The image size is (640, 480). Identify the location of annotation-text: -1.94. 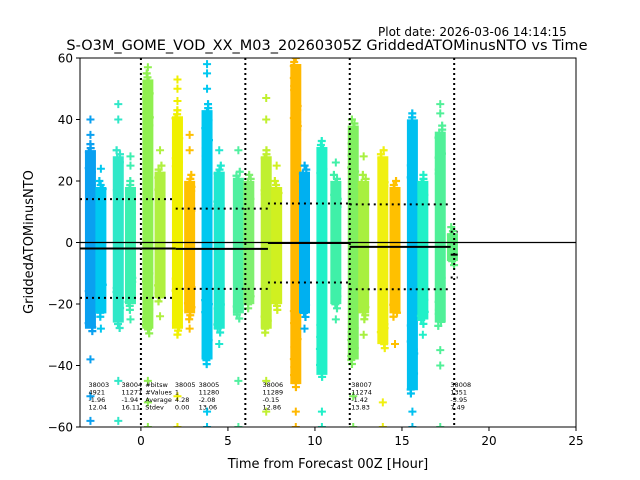
(130, 400).